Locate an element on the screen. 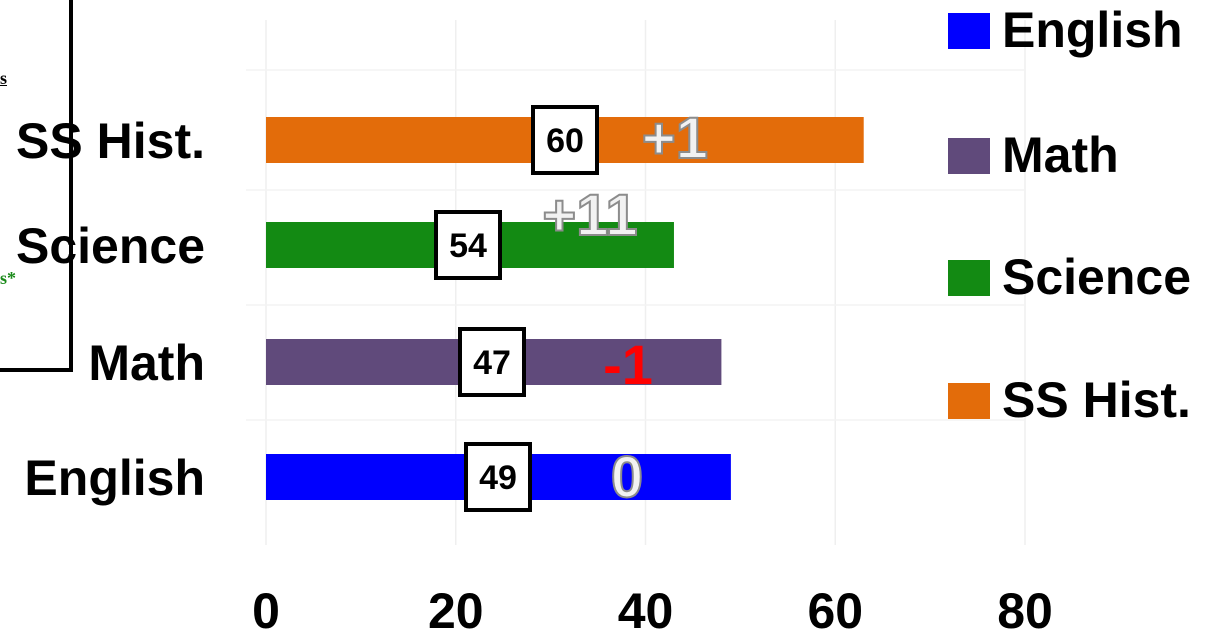 This screenshot has height=644, width=1206. category-label: Science is located at coordinates (110, 246).